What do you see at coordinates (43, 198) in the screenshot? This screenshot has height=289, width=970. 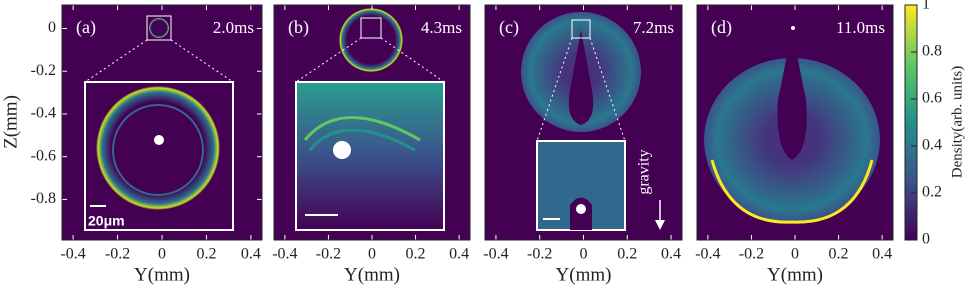 I see `y-tick-label: -0.8` at bounding box center [43, 198].